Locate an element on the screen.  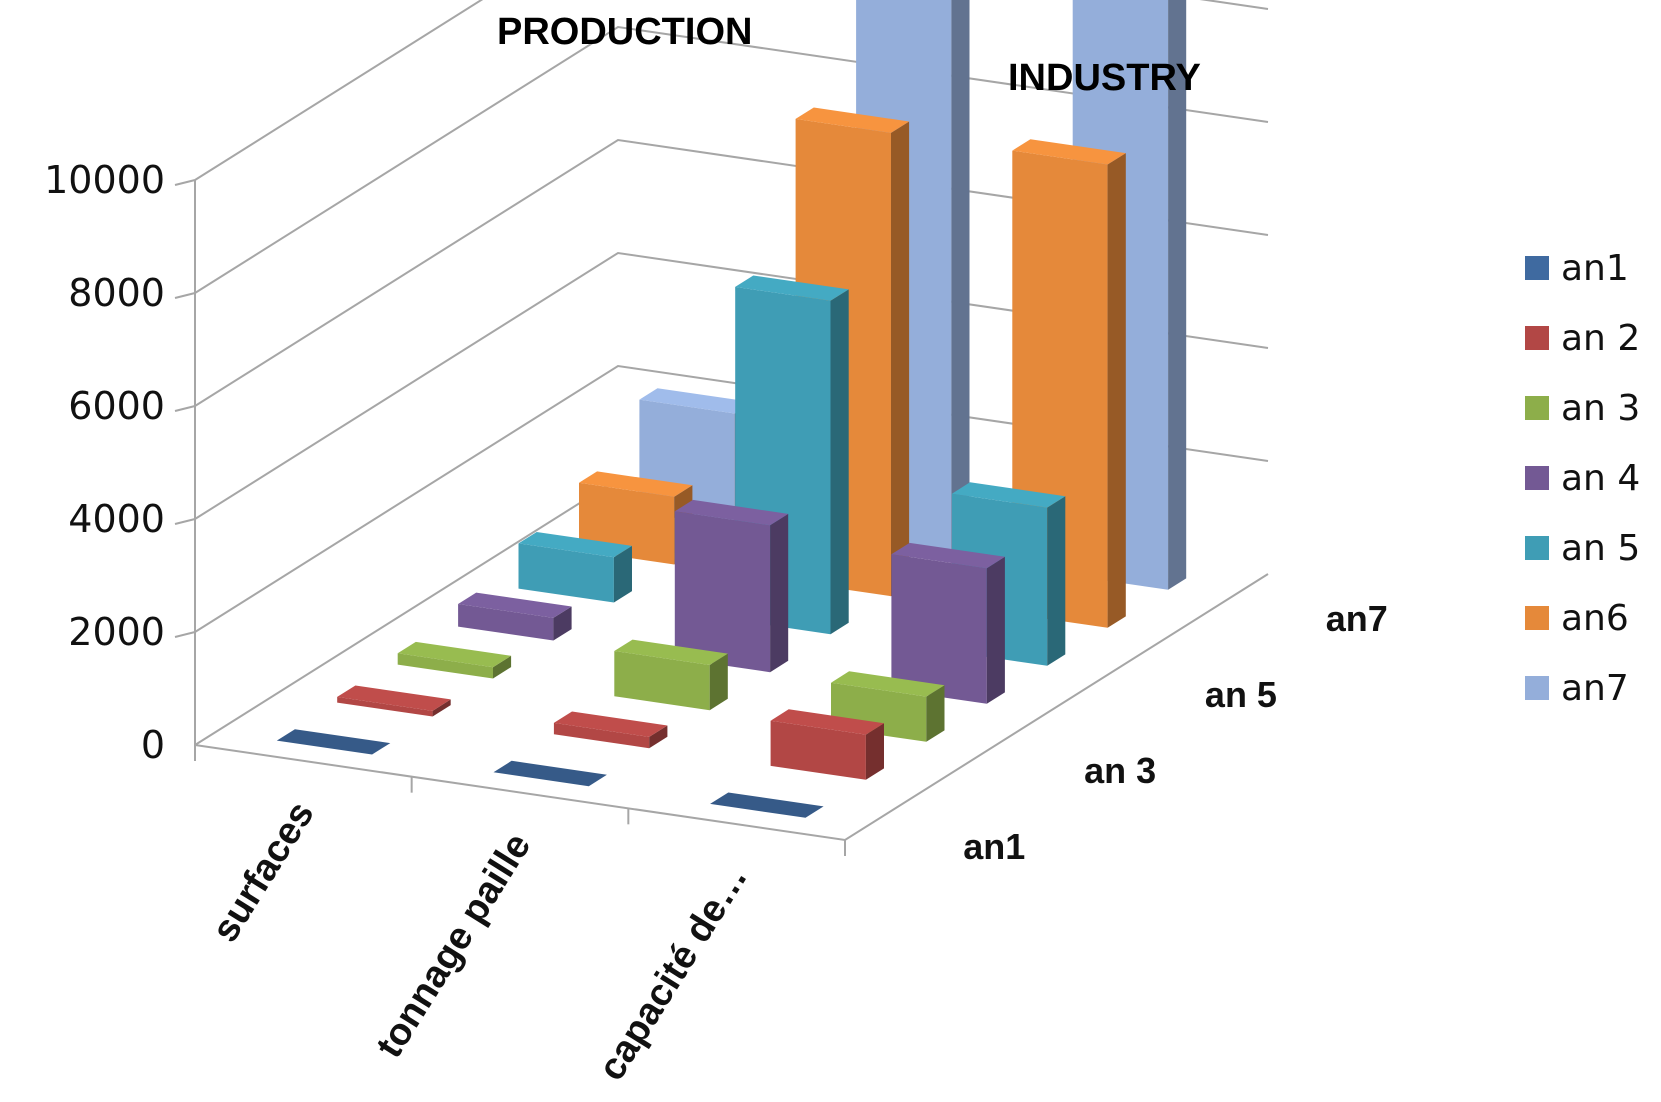
depth-label: an1 is located at coordinates (994, 846).